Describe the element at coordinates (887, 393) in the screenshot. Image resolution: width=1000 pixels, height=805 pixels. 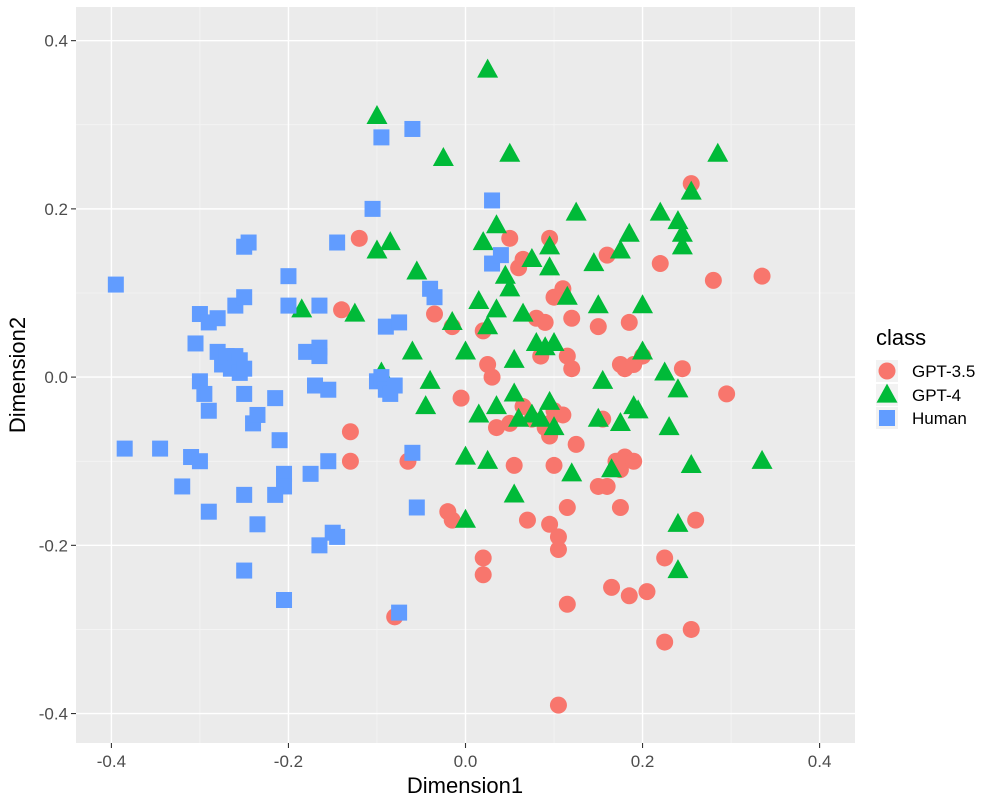
I see `legend-key-gpt4` at that location.